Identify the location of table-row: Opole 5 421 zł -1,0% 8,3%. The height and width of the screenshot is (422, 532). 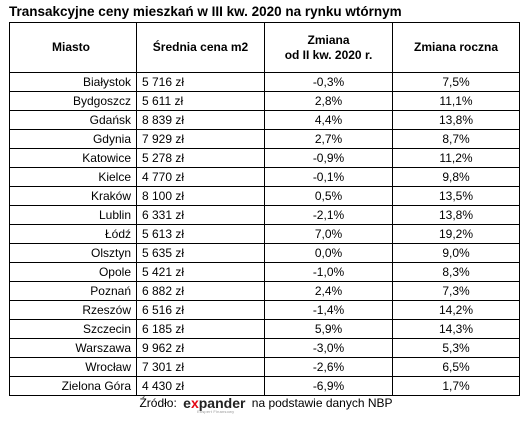
(264, 272).